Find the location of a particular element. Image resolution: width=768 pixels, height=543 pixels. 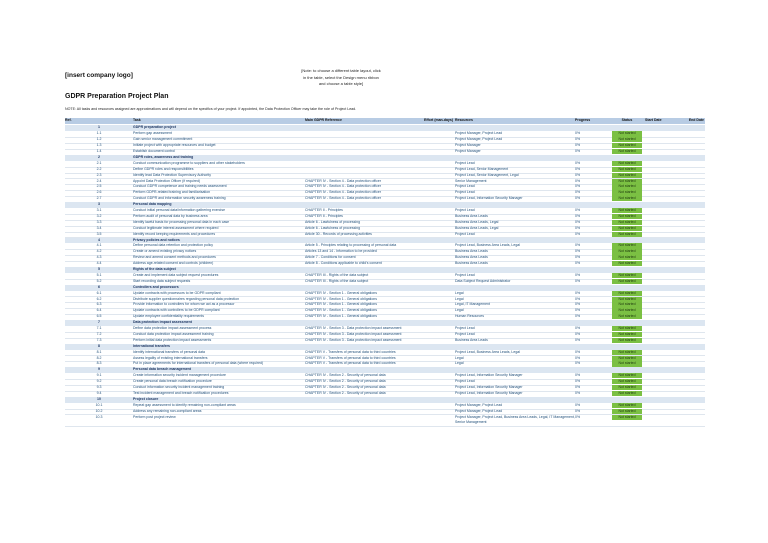

column-header: Main GDPR Reference is located at coordinates (323, 120).